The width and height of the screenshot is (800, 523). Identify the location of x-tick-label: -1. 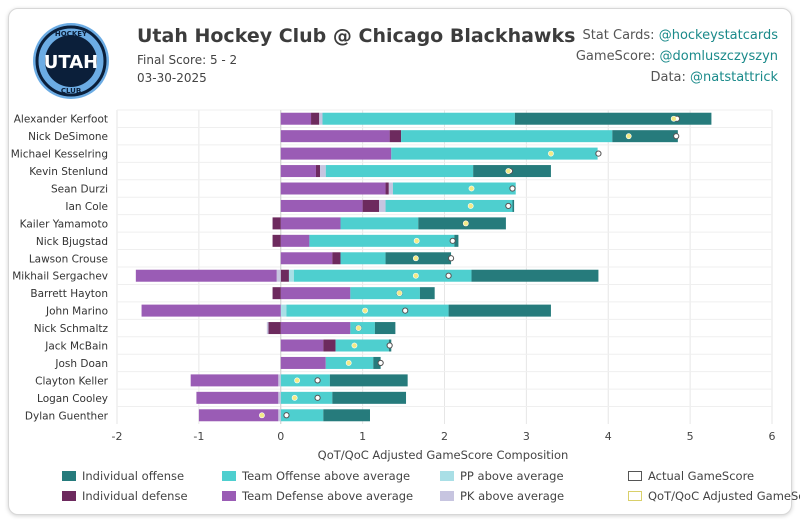
(198, 436).